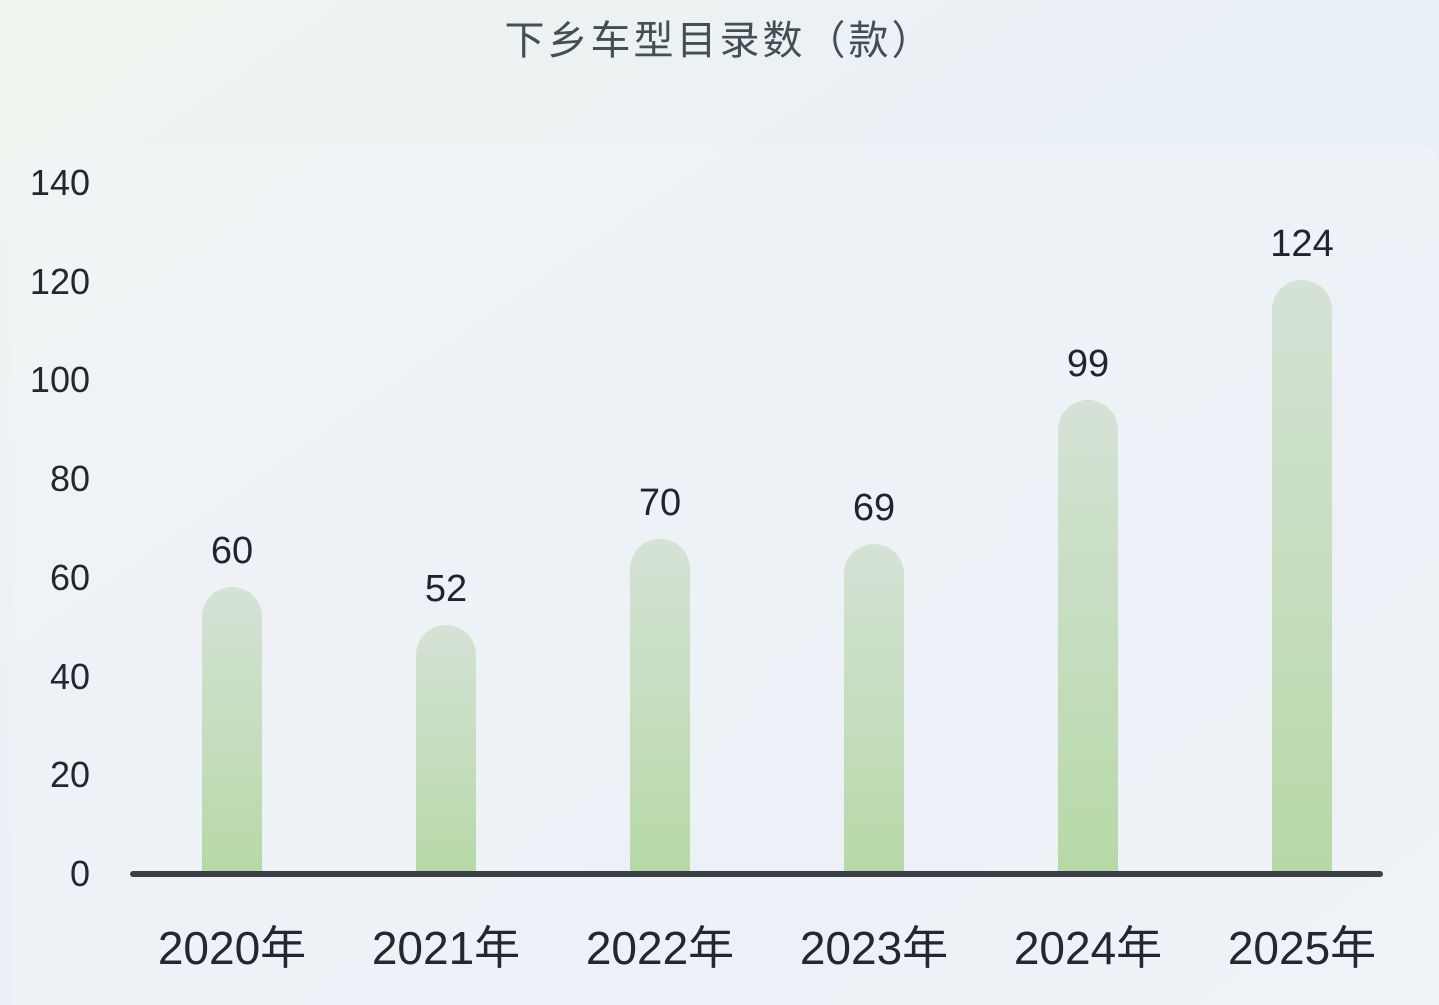 This screenshot has height=1005, width=1439. Describe the element at coordinates (719, 41) in the screenshot. I see `chart-title: 下乡车型目录数（款）` at that location.